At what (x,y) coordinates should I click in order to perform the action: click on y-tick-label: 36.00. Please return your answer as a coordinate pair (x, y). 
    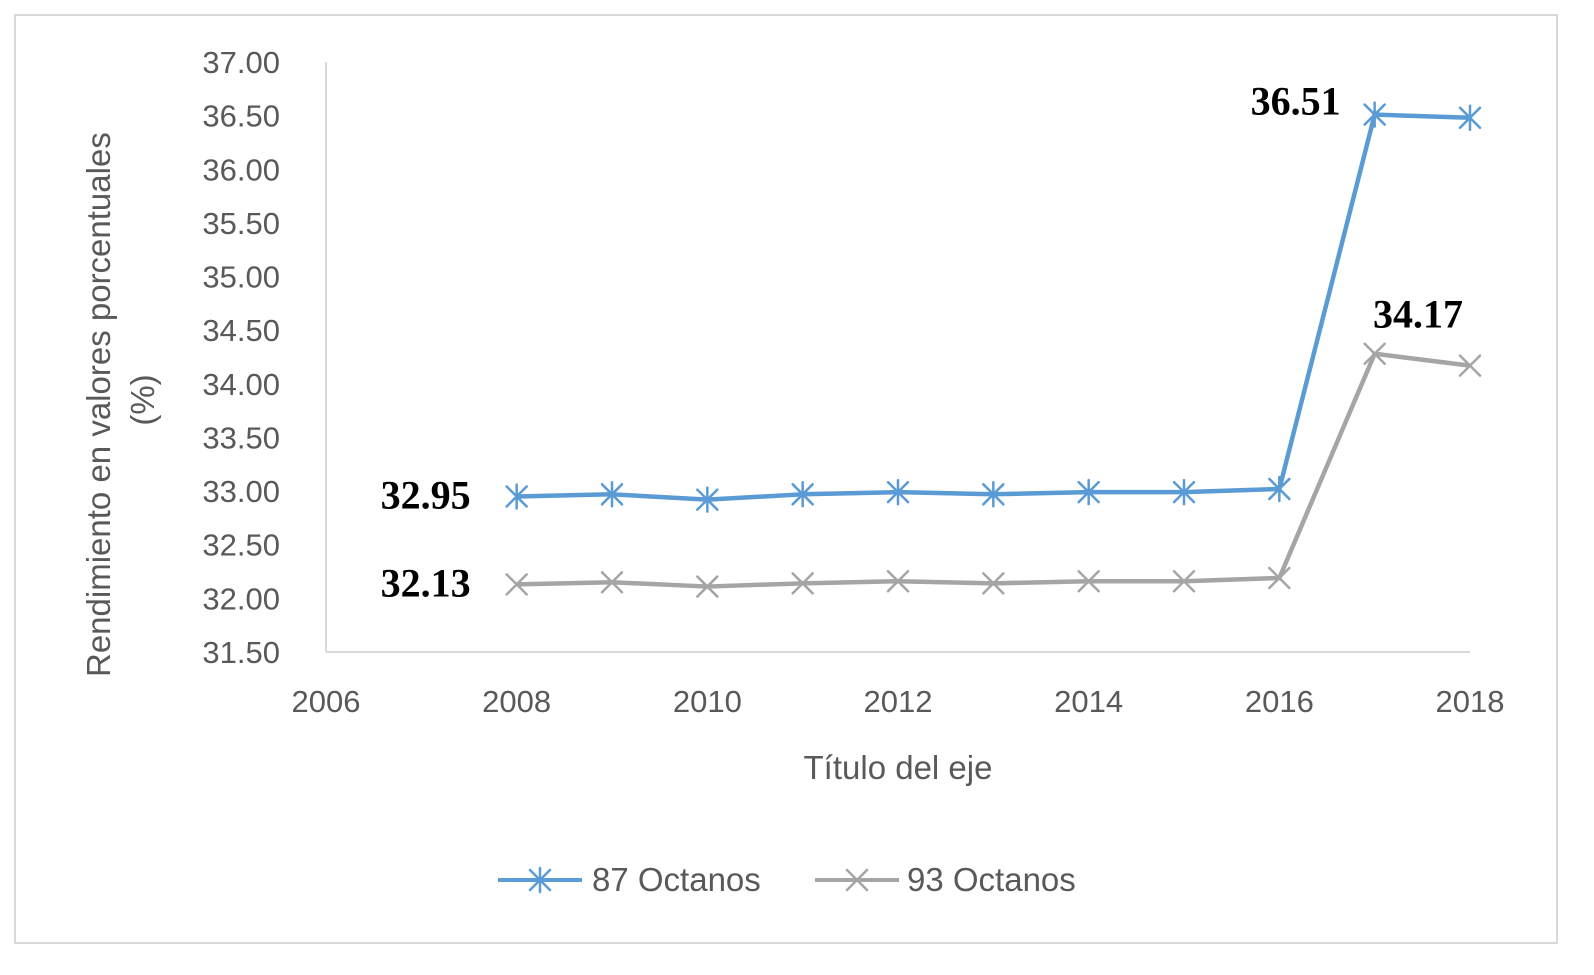
    Looking at the image, I should click on (241, 169).